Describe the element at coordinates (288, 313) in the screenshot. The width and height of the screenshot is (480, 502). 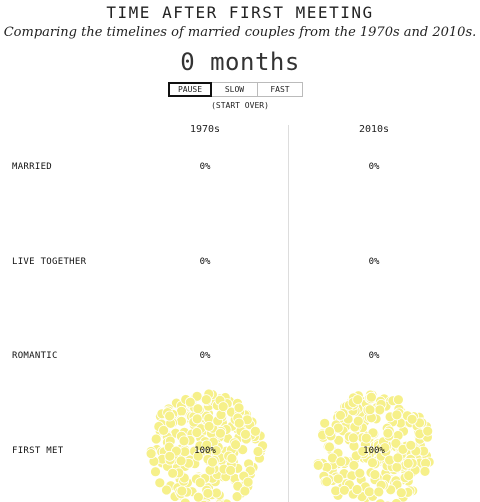
I see `column-divider` at that location.